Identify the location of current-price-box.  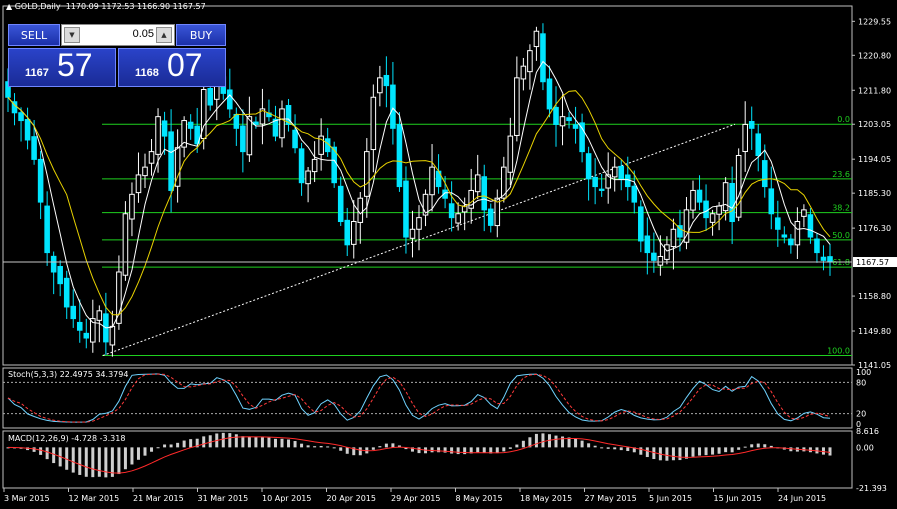
(875, 262).